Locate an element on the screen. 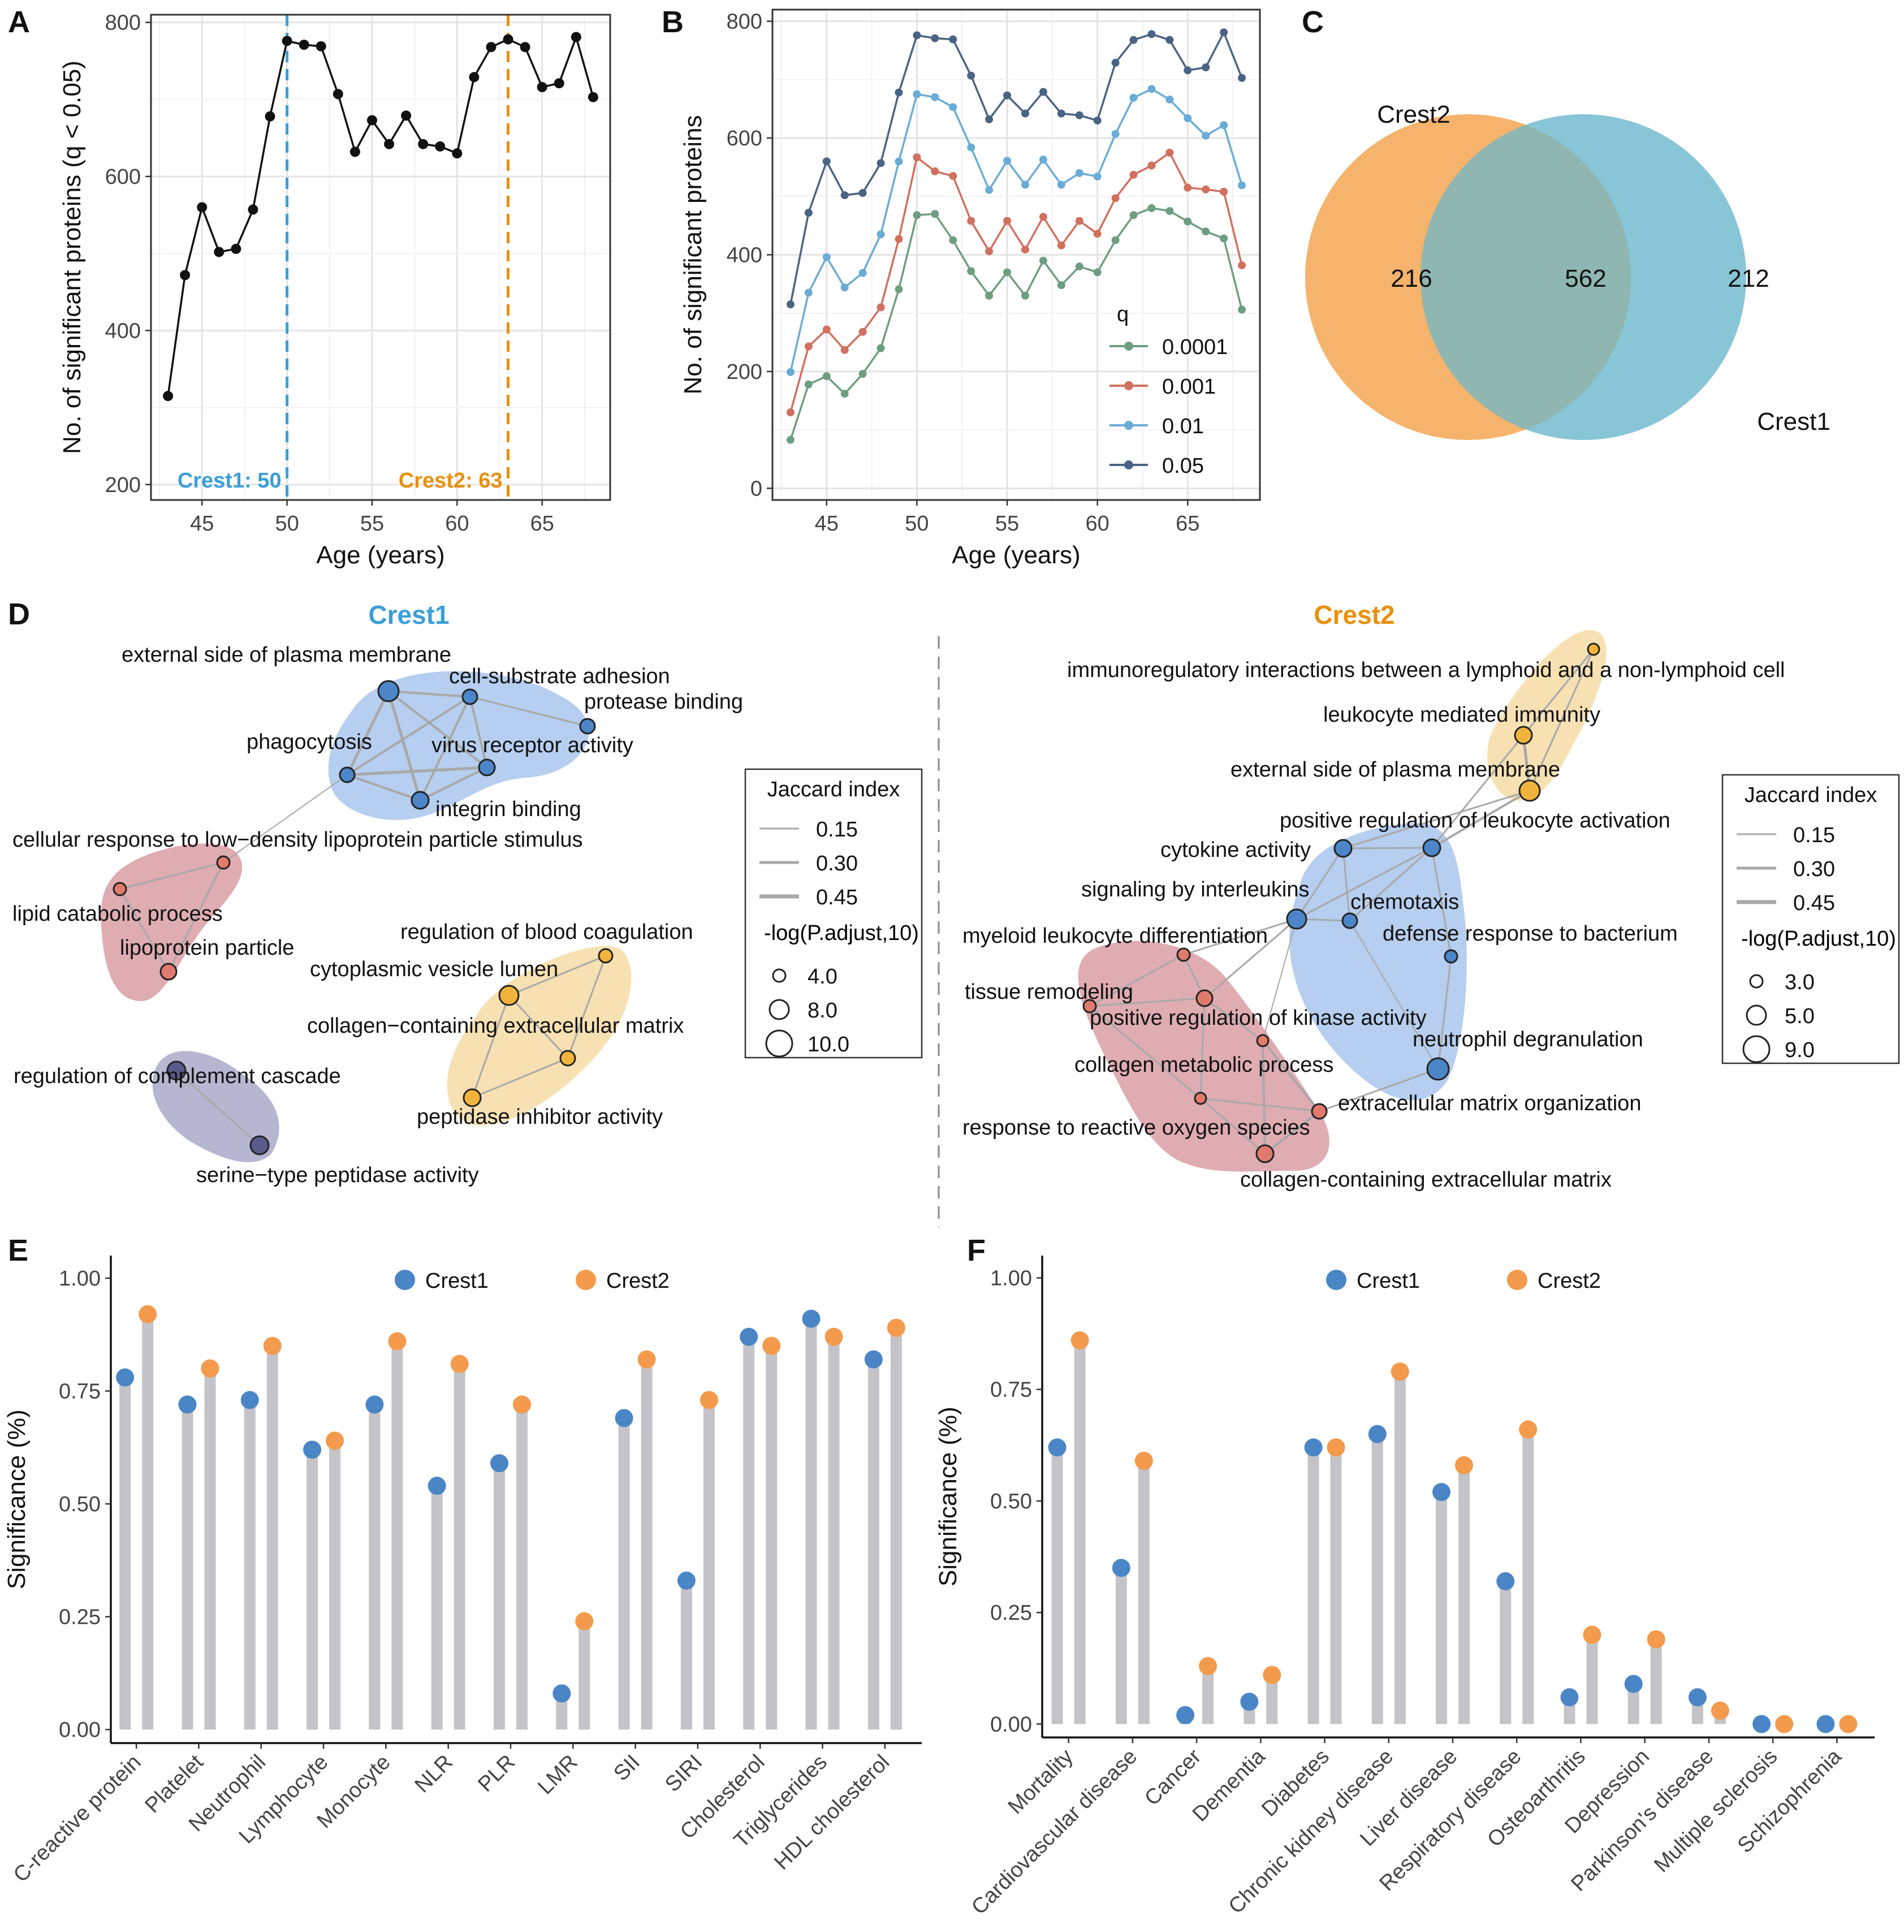 Image resolution: width=1904 pixels, height=1932 pixels. x-tick-label: Multiple sclerosis is located at coordinates (1716, 1811).